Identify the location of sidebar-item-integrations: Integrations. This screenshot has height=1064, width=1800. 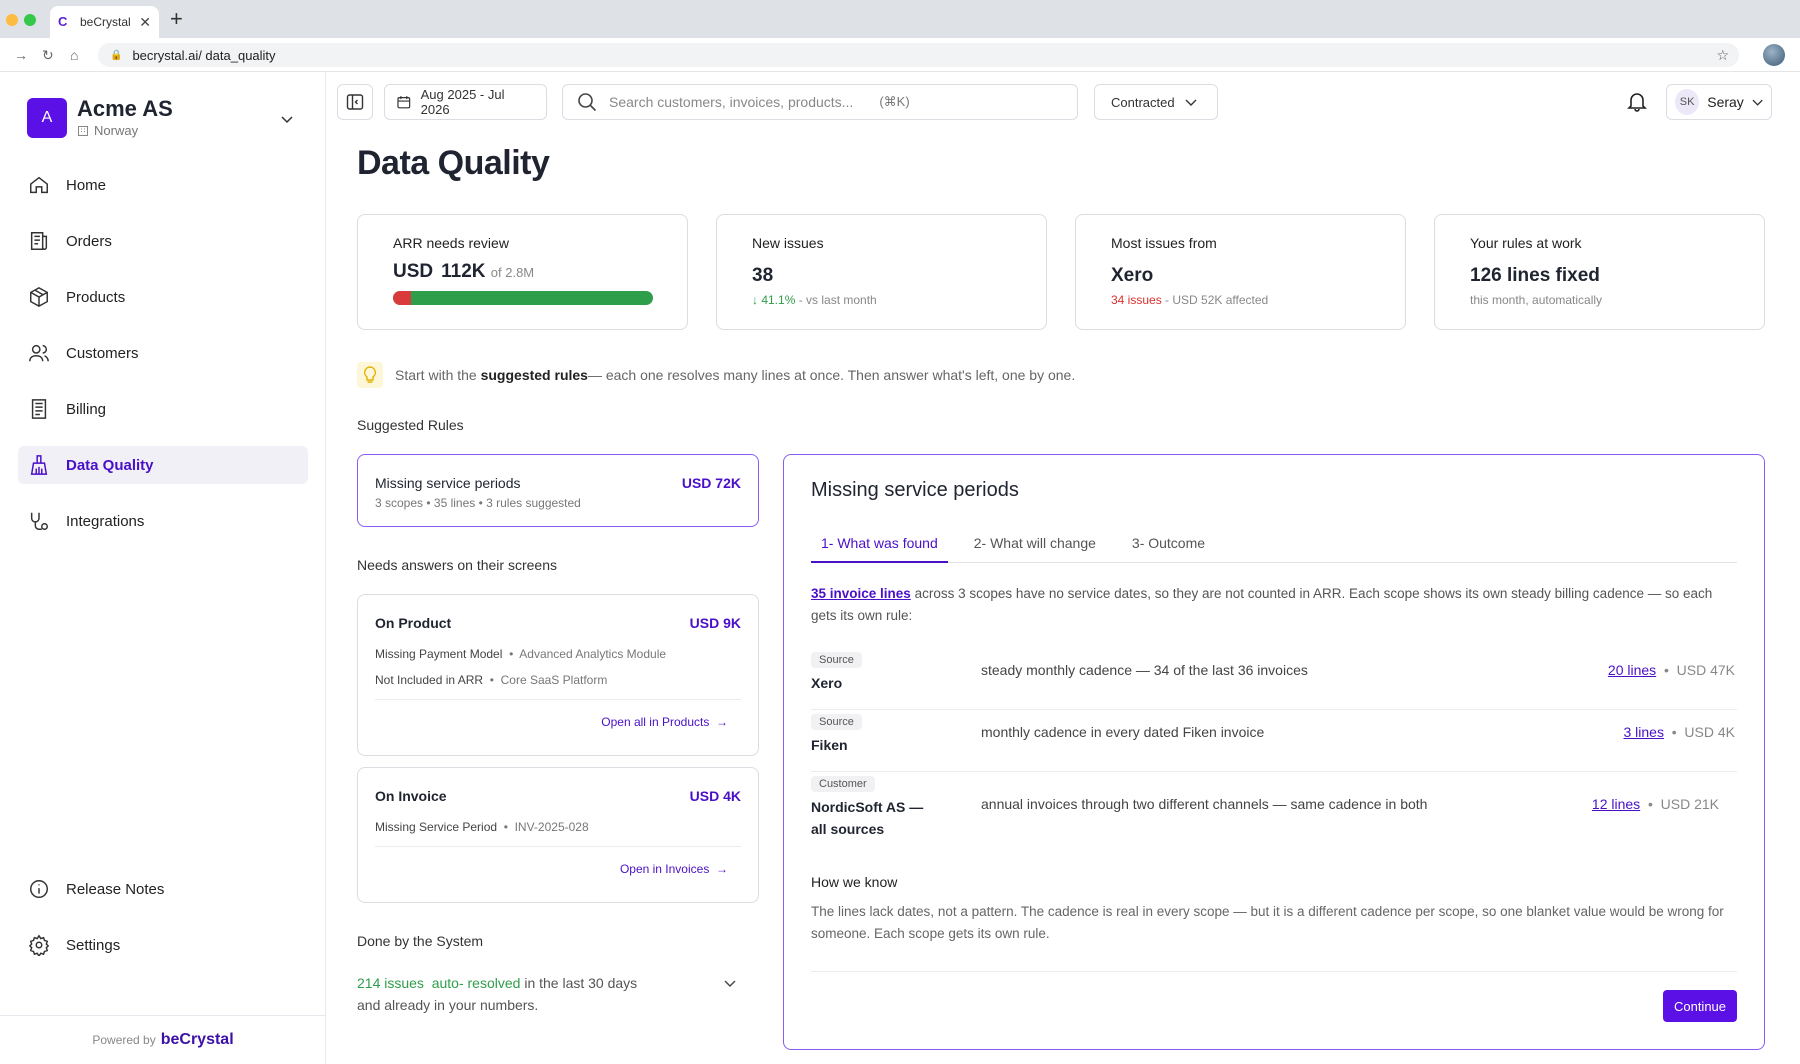
(163, 521).